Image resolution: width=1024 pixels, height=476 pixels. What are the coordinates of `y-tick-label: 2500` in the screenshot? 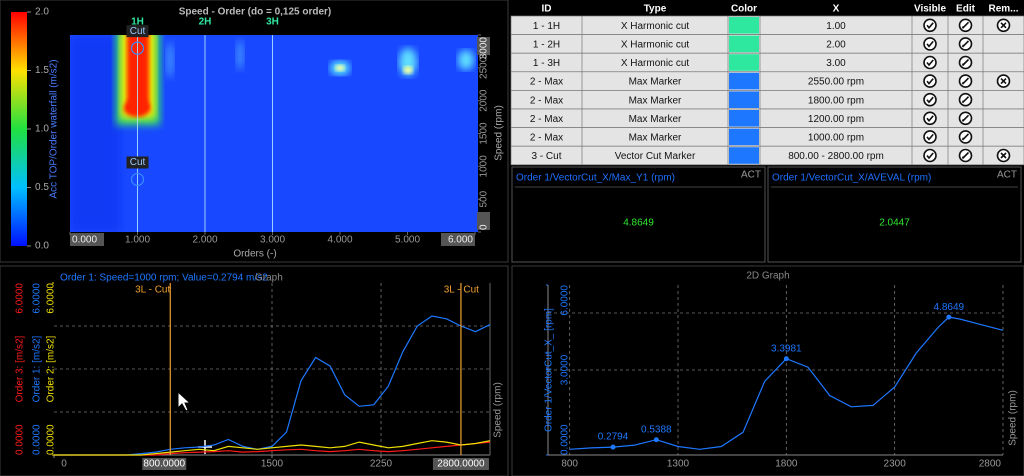 It's located at (484, 67).